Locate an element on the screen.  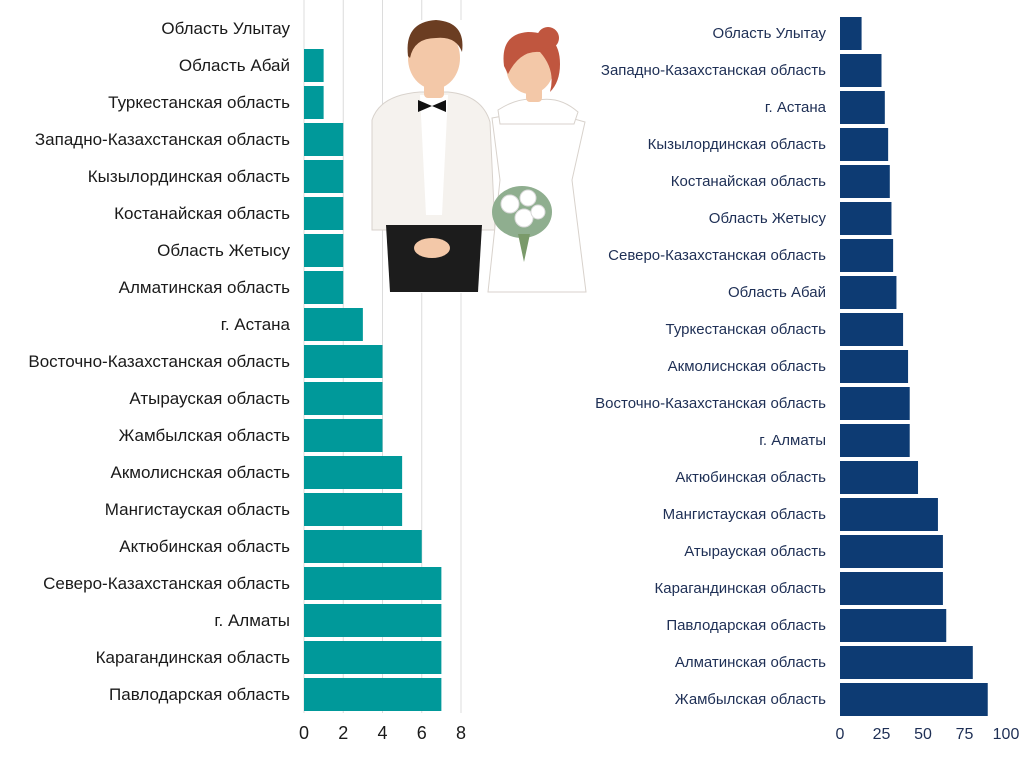
left-chart-bars is located at coordinates (373, 380).